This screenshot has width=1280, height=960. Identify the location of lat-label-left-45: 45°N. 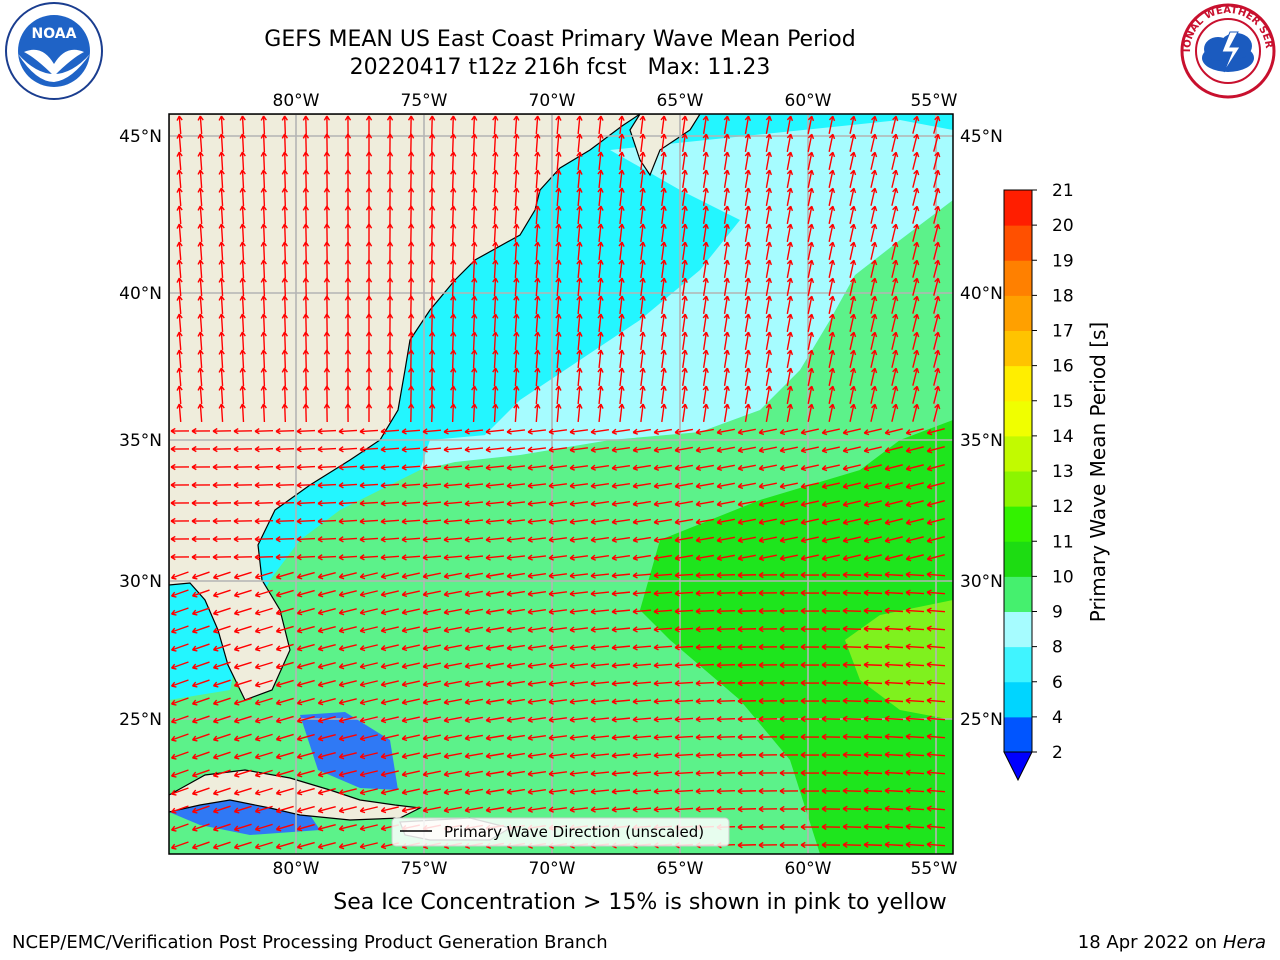
(140, 137).